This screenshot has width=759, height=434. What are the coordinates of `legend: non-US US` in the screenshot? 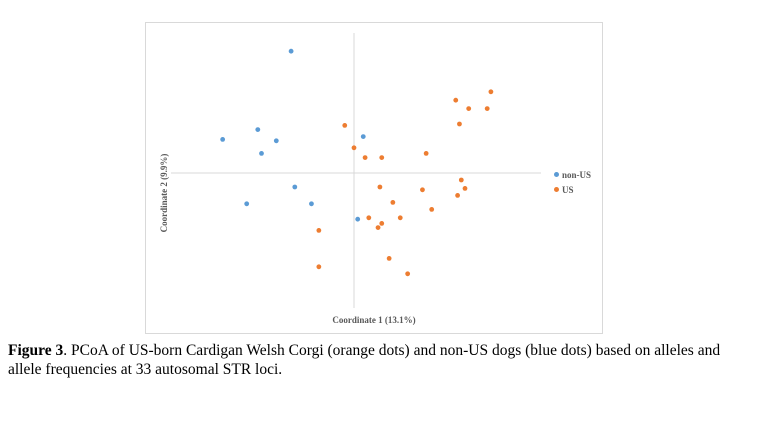 It's located at (572, 182).